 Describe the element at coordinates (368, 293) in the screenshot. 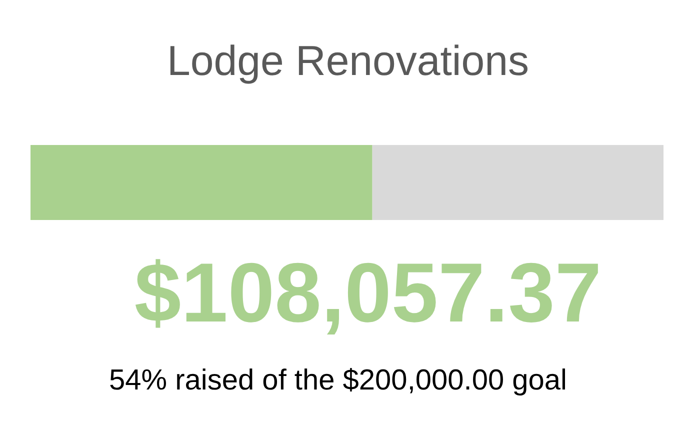

I see `text: $108,057.37` at that location.